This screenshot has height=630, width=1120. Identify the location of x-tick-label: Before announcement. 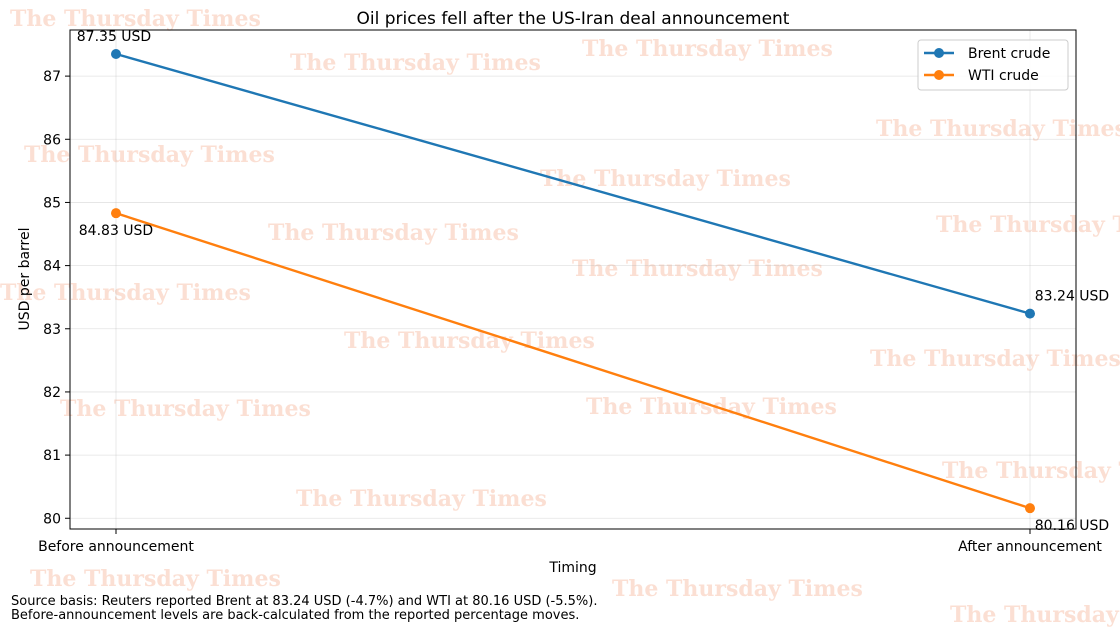
(116, 547).